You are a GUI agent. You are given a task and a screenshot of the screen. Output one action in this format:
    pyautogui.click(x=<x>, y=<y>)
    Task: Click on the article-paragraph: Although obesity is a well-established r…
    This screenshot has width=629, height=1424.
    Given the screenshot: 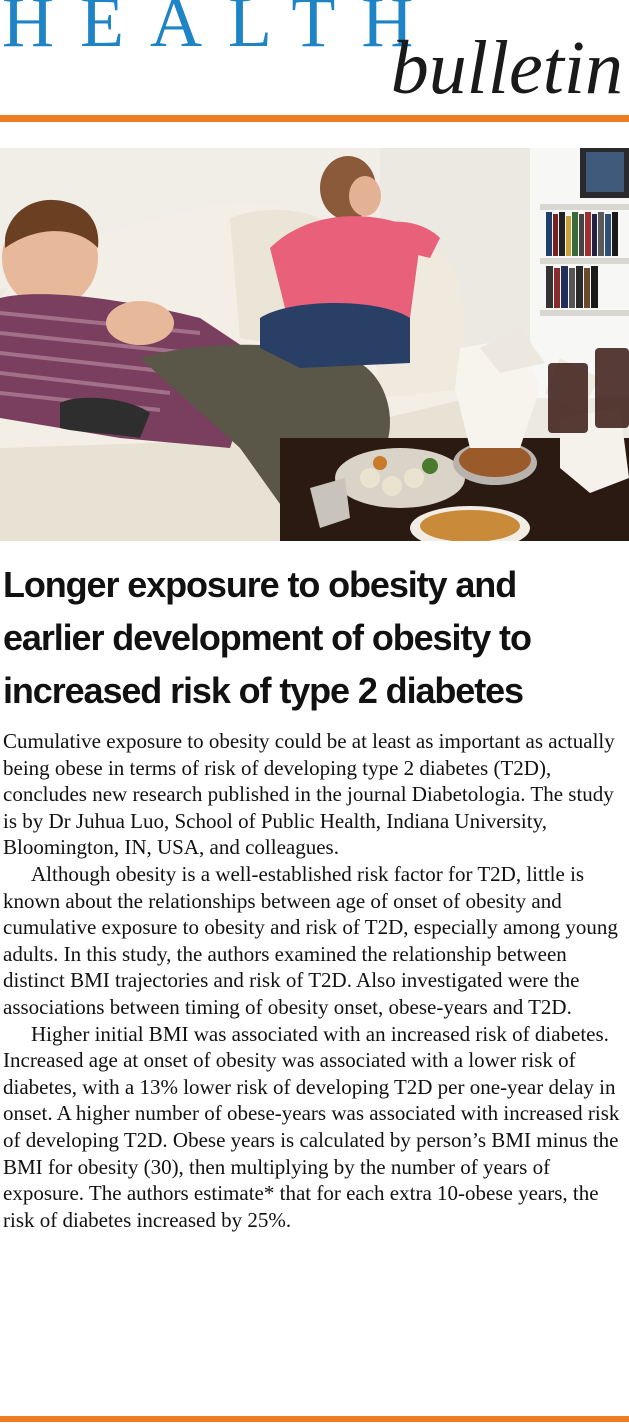 What is the action you would take?
    pyautogui.click(x=310, y=940)
    